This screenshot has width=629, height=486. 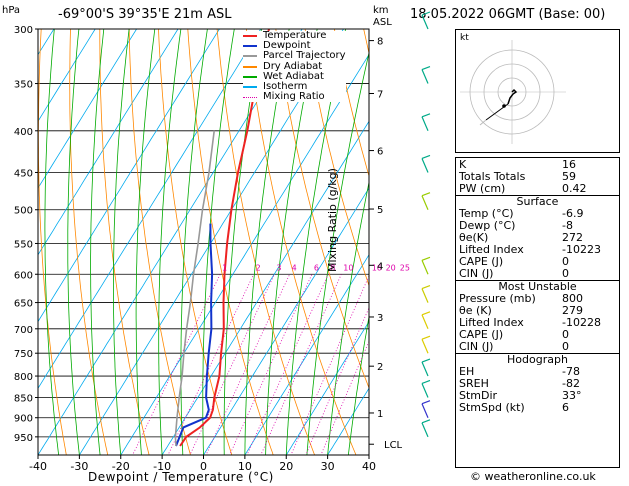 What do you see at coordinates (316, 267) in the screenshot?
I see `mixing-ratio-label: 6` at bounding box center [316, 267].